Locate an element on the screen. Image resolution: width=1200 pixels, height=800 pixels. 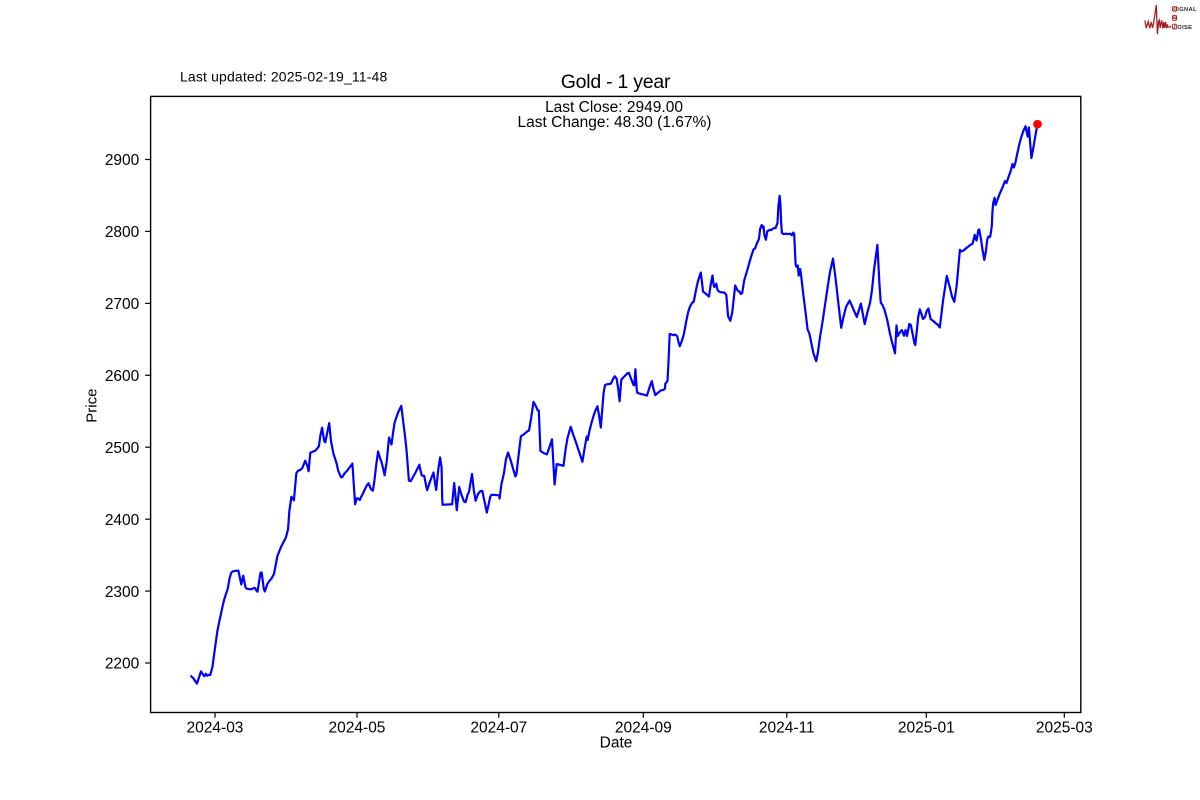
svg-text: 2800 is located at coordinates (122, 232).